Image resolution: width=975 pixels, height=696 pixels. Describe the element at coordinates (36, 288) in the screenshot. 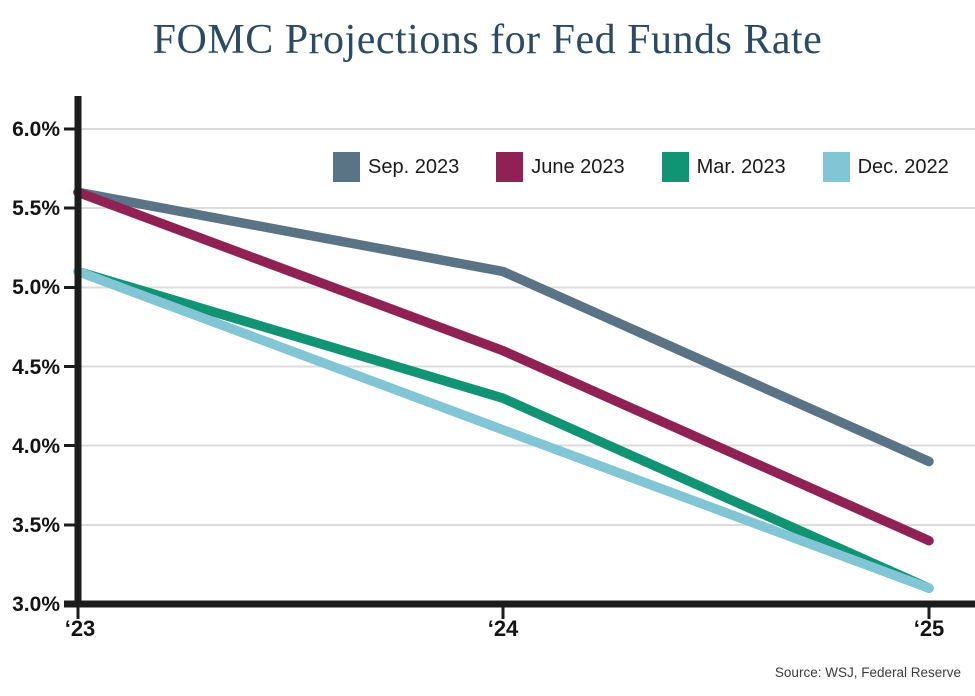

I see `y-axis-label: 5.0%` at that location.